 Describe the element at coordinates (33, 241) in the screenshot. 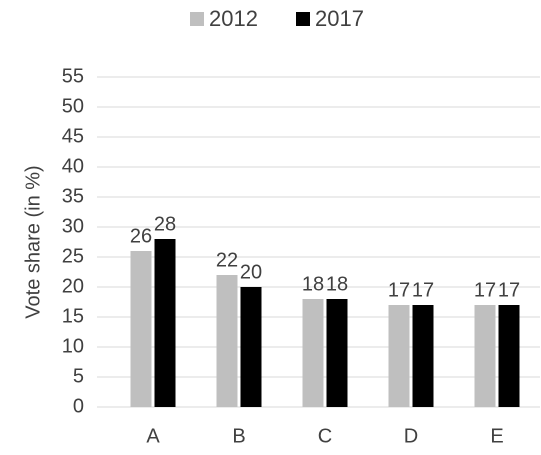

I see `y-axis-label: Vote share (in %)` at that location.